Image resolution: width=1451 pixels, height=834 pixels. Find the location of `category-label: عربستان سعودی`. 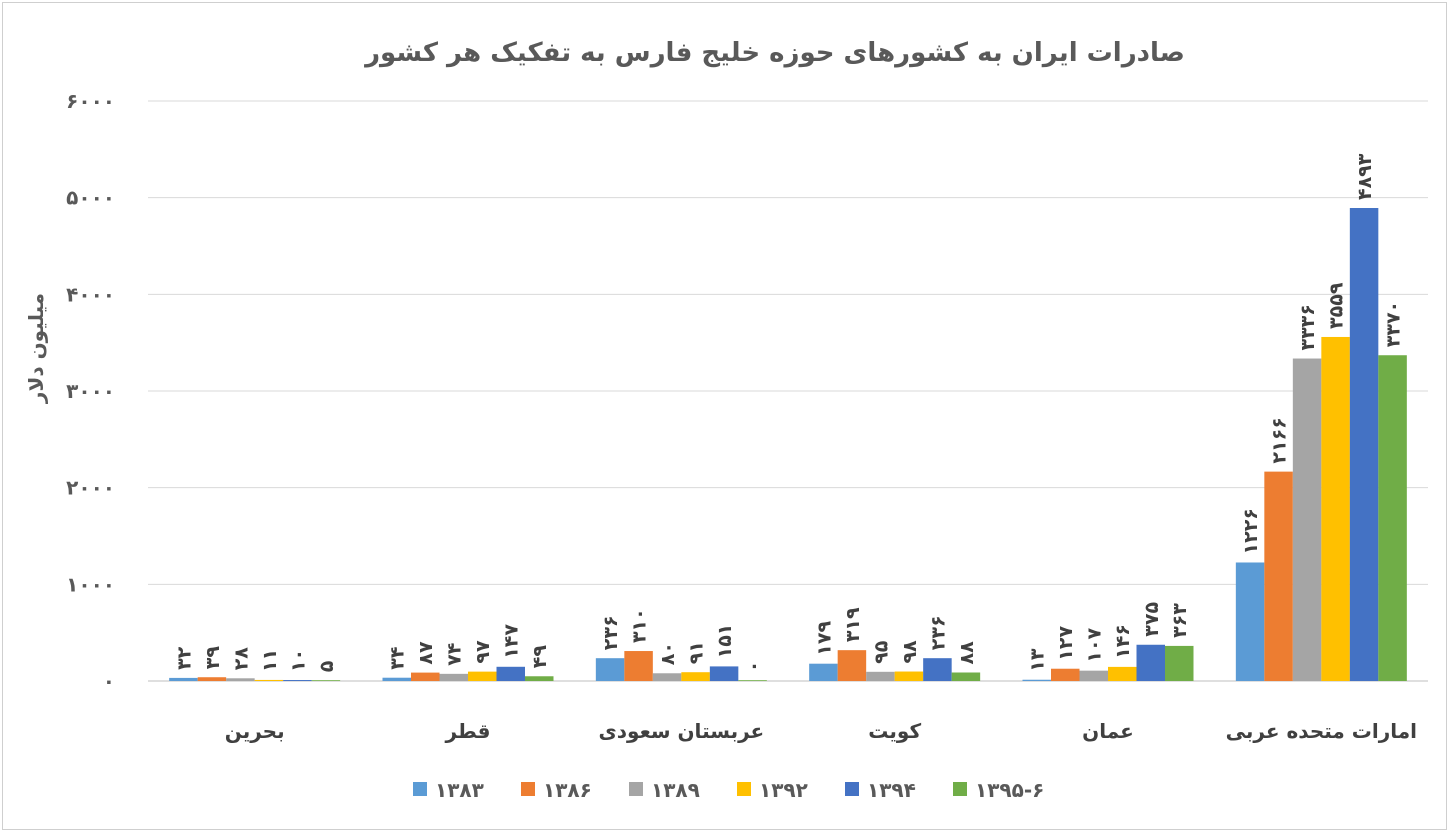

category-label: عربستان سعودی is located at coordinates (681, 731).